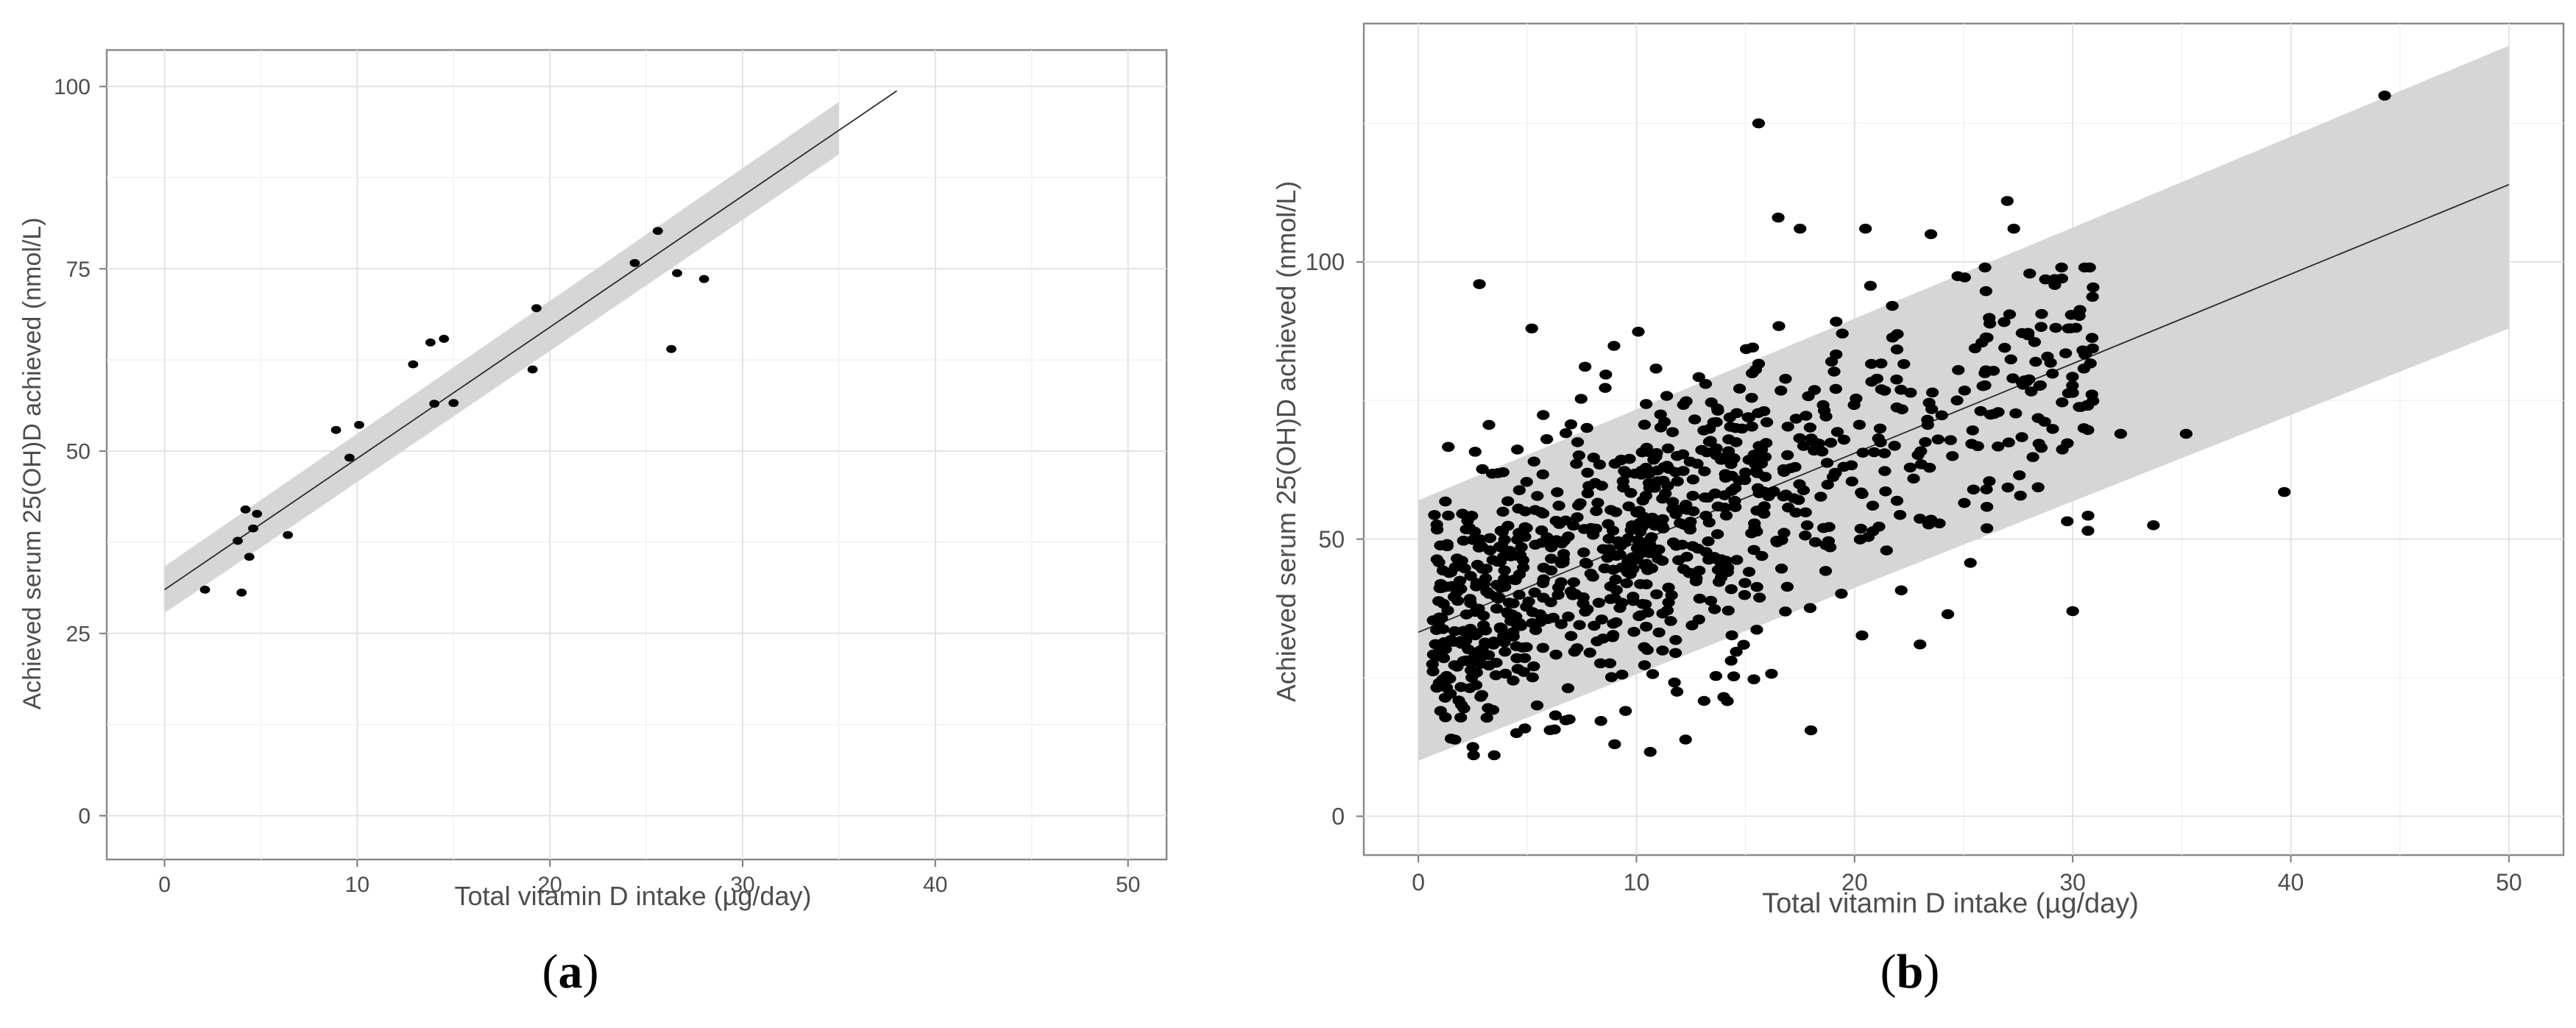 The height and width of the screenshot is (1028, 2576). I want to click on y-tick-label: 75, so click(78, 270).